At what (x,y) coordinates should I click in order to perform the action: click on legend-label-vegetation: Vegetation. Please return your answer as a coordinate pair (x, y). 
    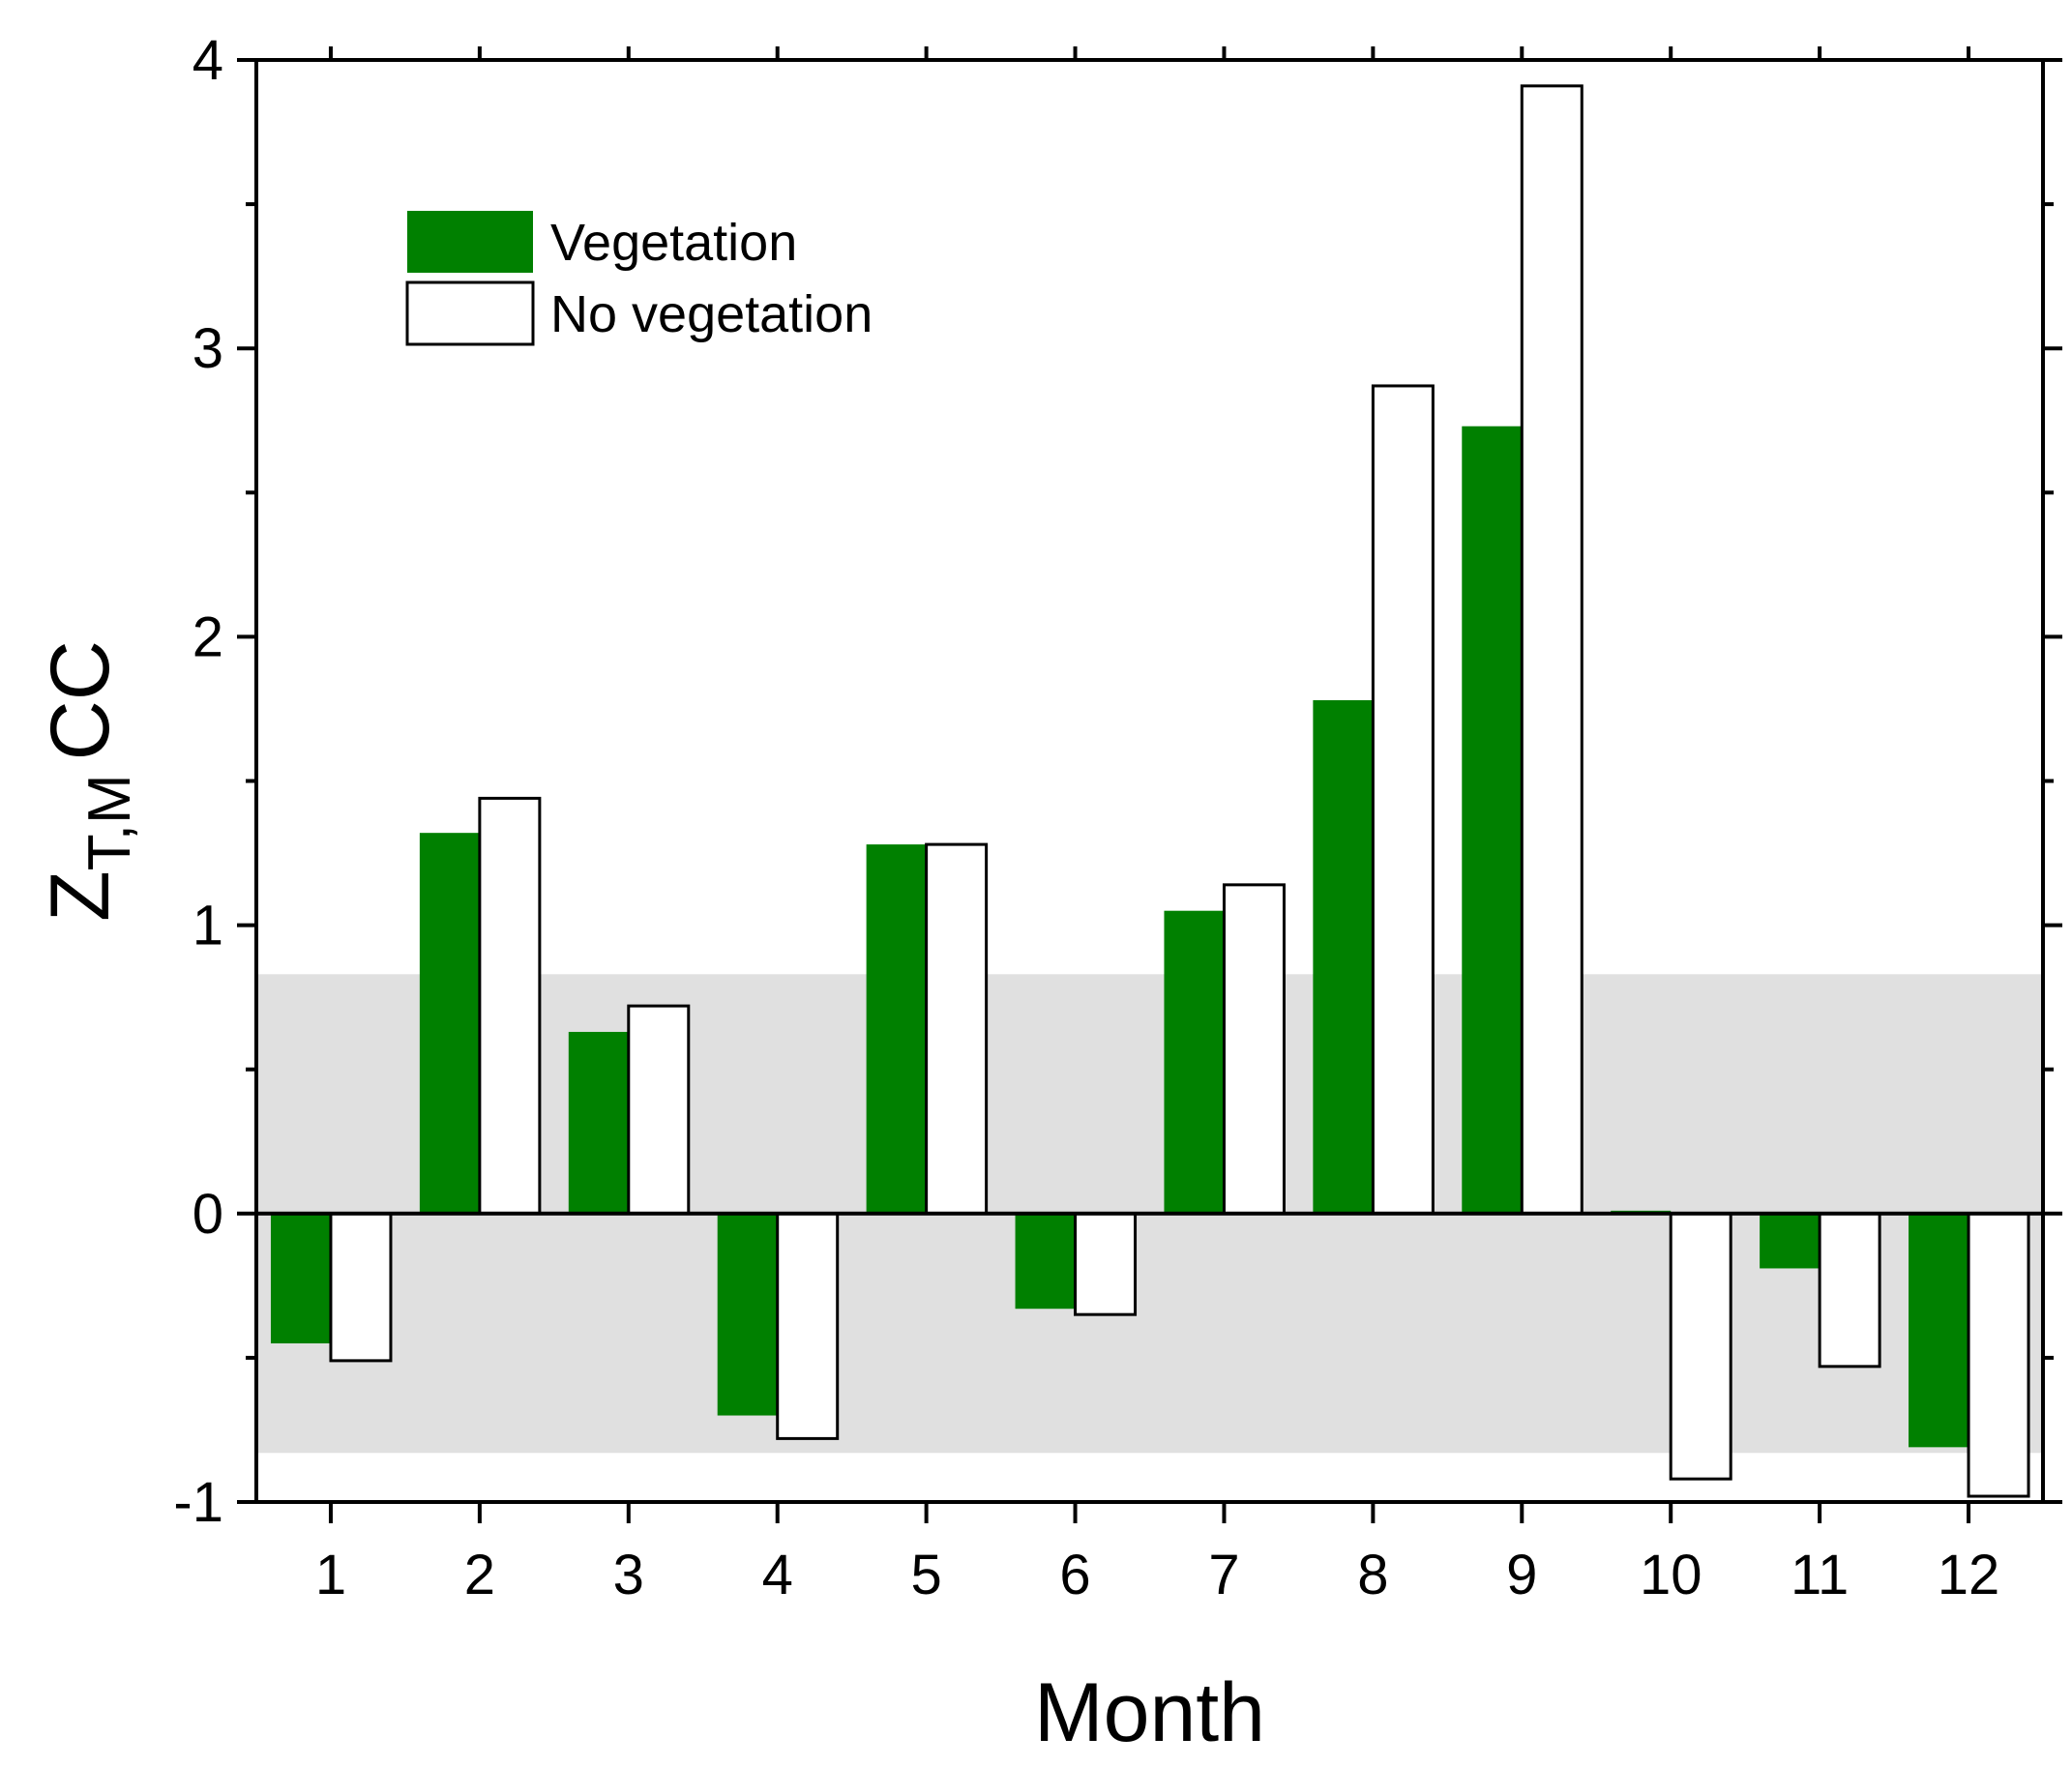
    Looking at the image, I should click on (673, 243).